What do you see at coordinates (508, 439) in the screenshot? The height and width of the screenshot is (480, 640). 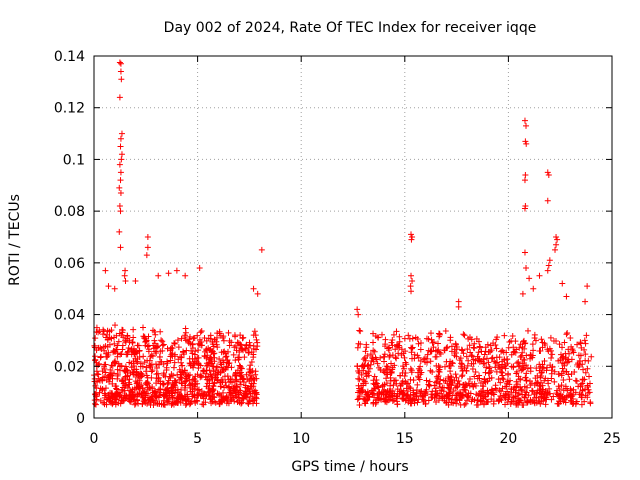 I see `x-tick-label: 20` at bounding box center [508, 439].